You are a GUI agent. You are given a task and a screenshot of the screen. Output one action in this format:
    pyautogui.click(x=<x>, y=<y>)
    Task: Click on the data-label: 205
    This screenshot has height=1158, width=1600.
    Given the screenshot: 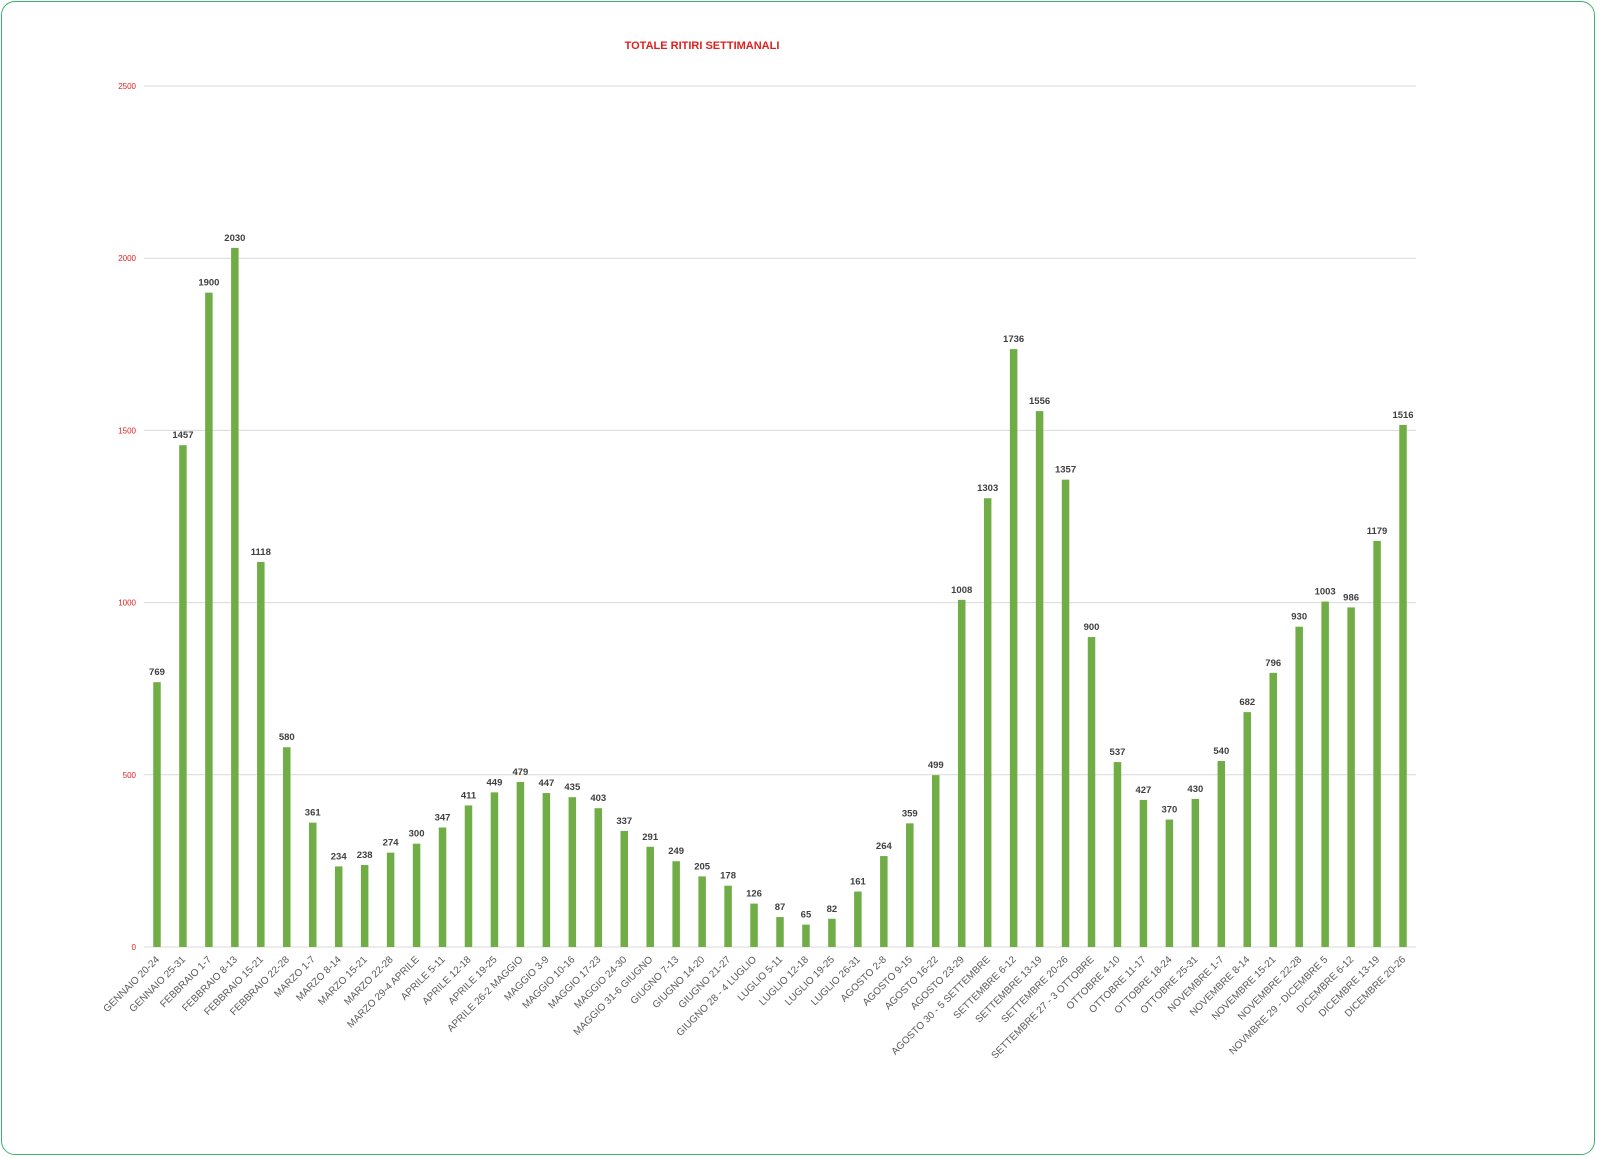 What is the action you would take?
    pyautogui.click(x=702, y=866)
    